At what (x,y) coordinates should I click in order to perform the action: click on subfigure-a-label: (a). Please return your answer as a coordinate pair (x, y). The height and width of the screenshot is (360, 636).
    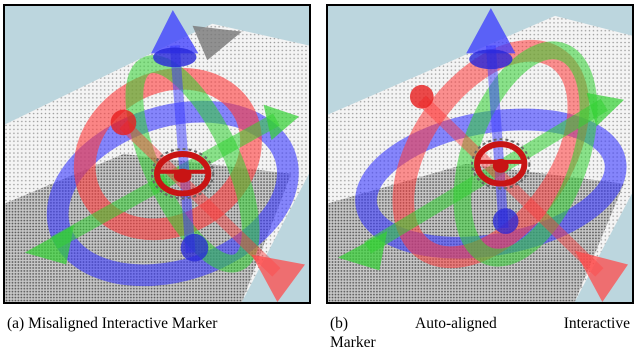
    Looking at the image, I should click on (16, 323).